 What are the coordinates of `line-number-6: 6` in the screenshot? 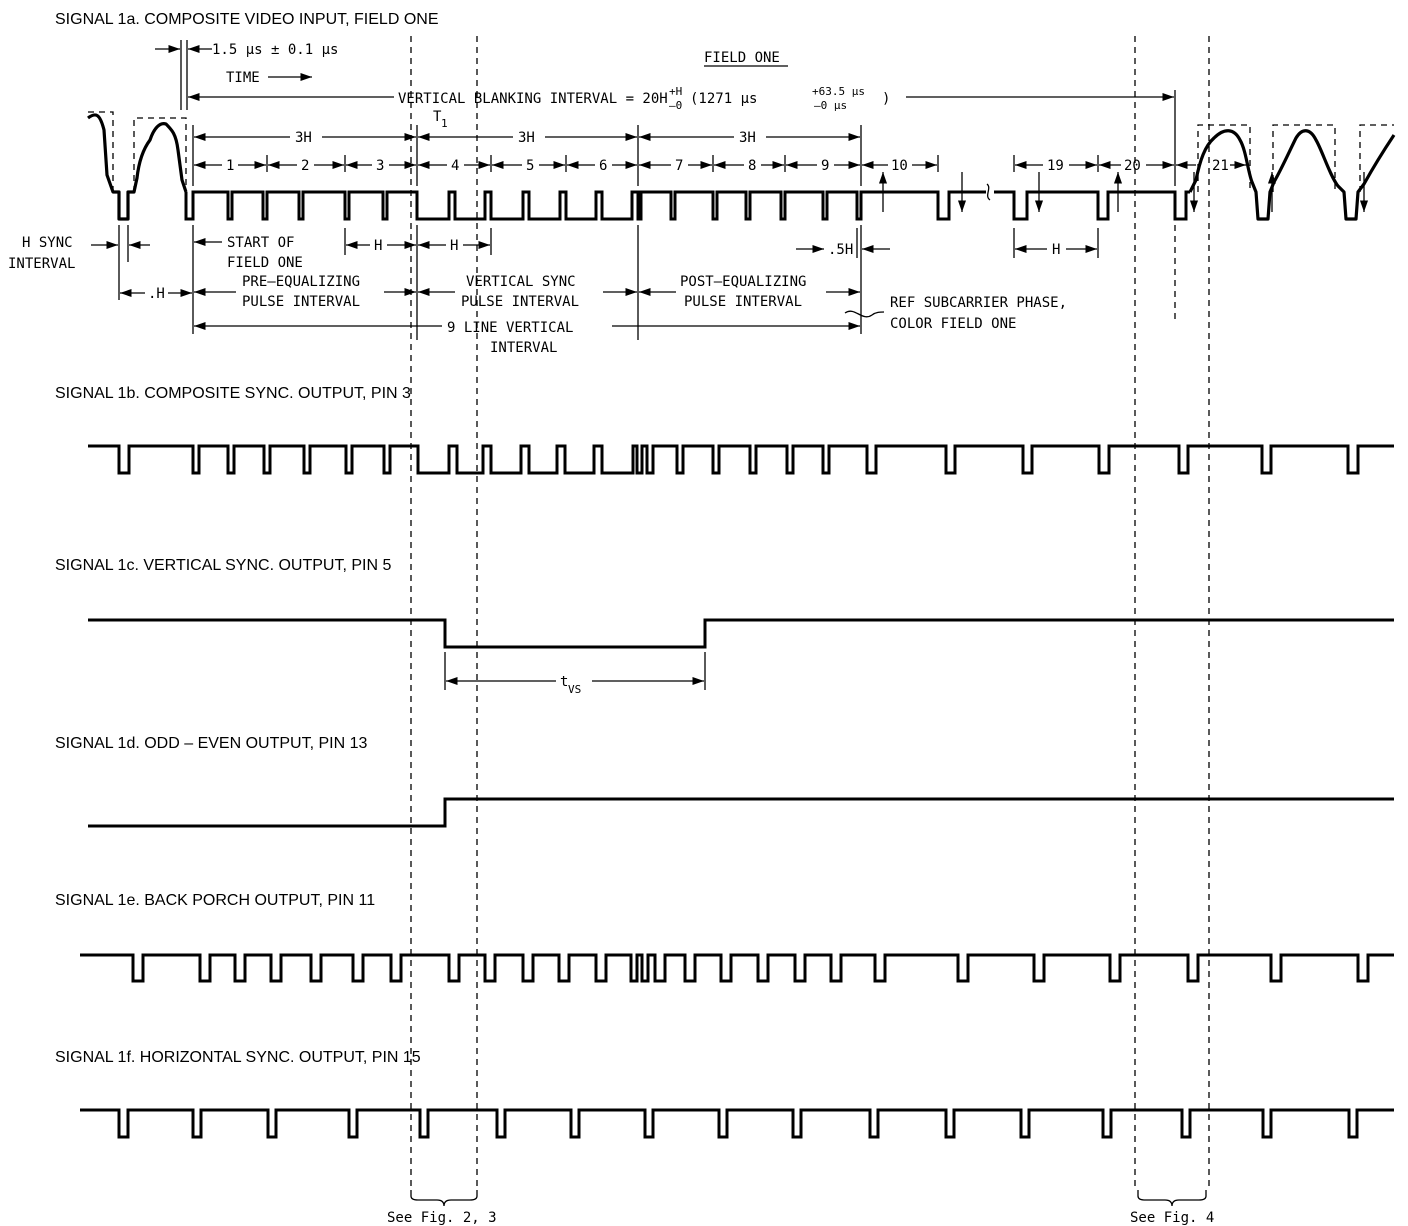 It's located at (603, 166).